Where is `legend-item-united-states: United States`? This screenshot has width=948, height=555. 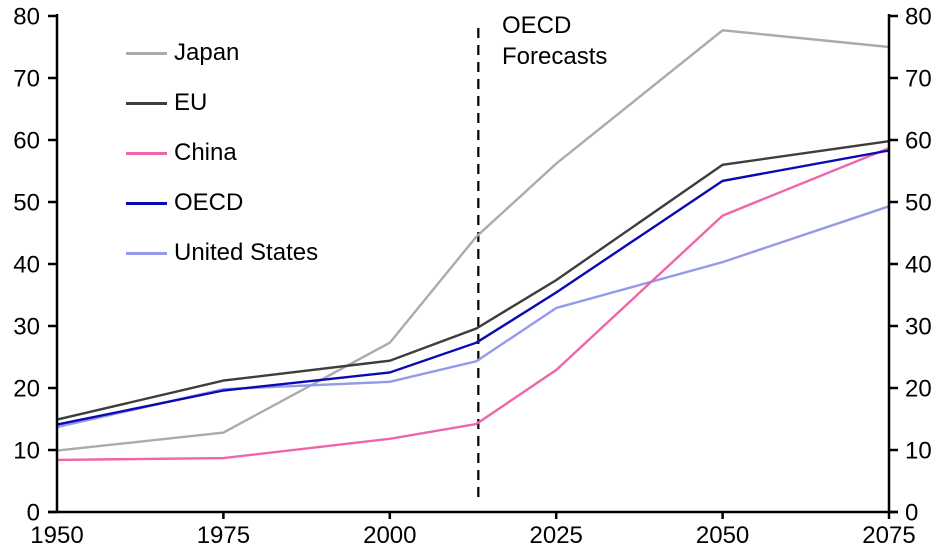
legend-item-united-states: United States is located at coordinates (222, 253).